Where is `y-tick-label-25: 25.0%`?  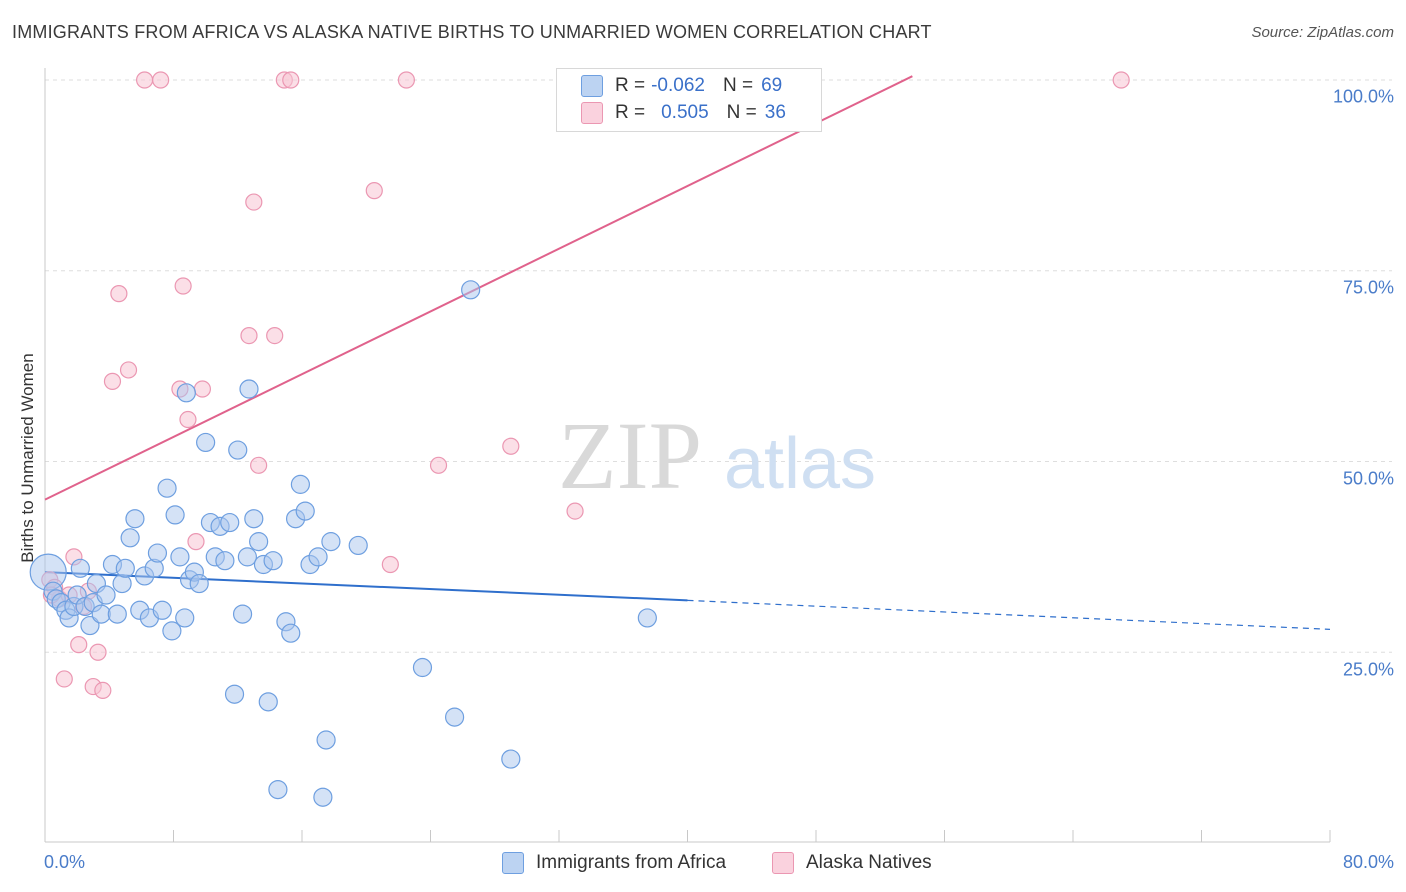
y-tick-label-25: 25.0% is located at coordinates (1368, 669).